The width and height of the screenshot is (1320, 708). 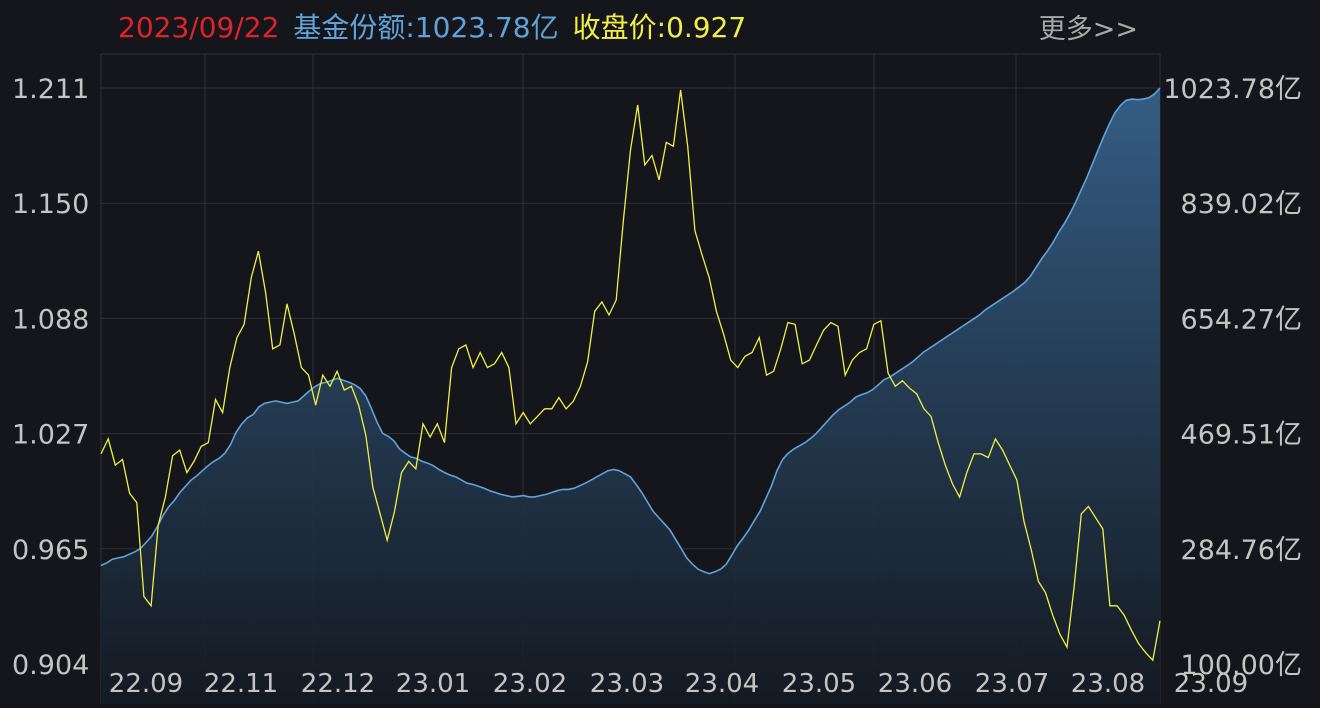 I want to click on share-title: 基金份额:1023.78亿, so click(x=425, y=27).